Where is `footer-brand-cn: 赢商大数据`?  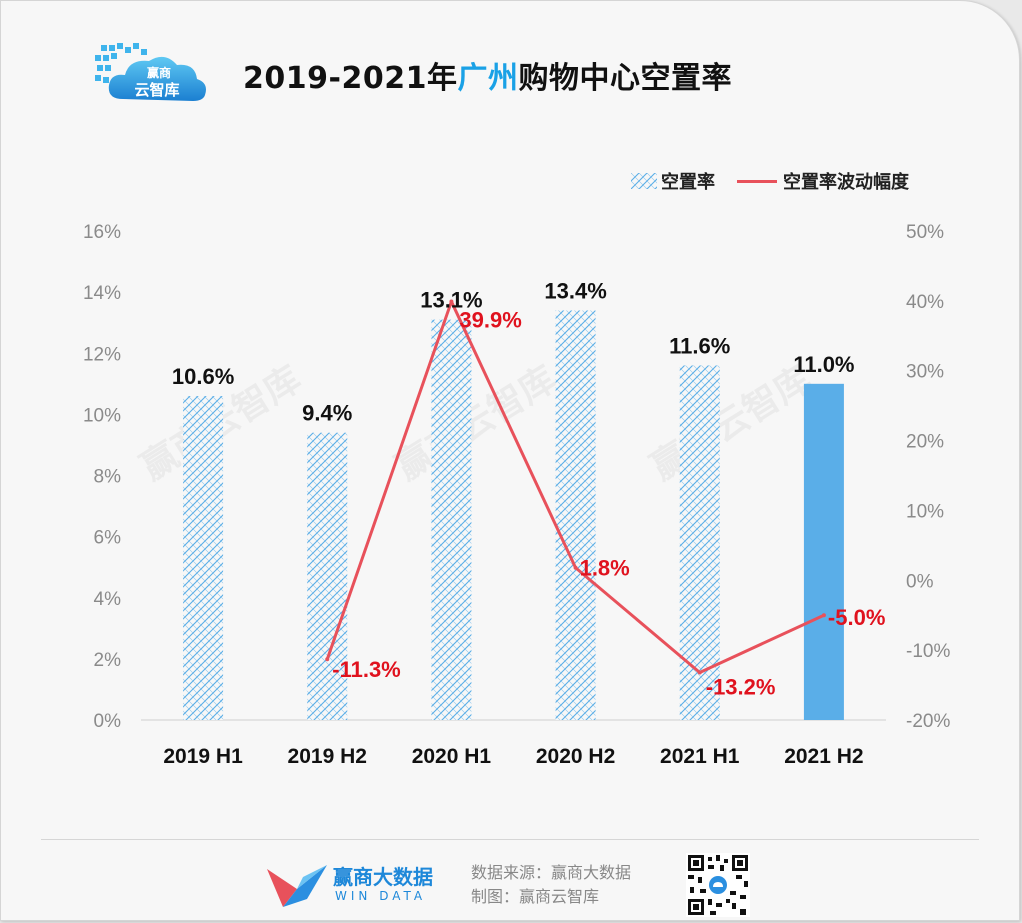 footer-brand-cn: 赢商大数据 is located at coordinates (383, 877).